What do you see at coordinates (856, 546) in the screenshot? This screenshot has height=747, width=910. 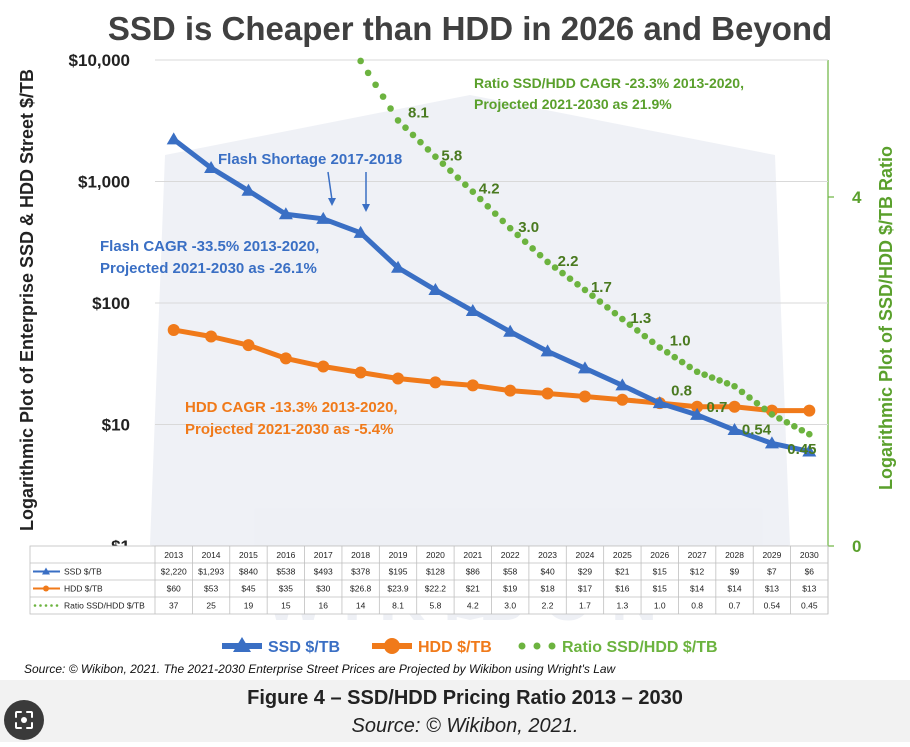 I see `y2-tick-label: 0` at bounding box center [856, 546].